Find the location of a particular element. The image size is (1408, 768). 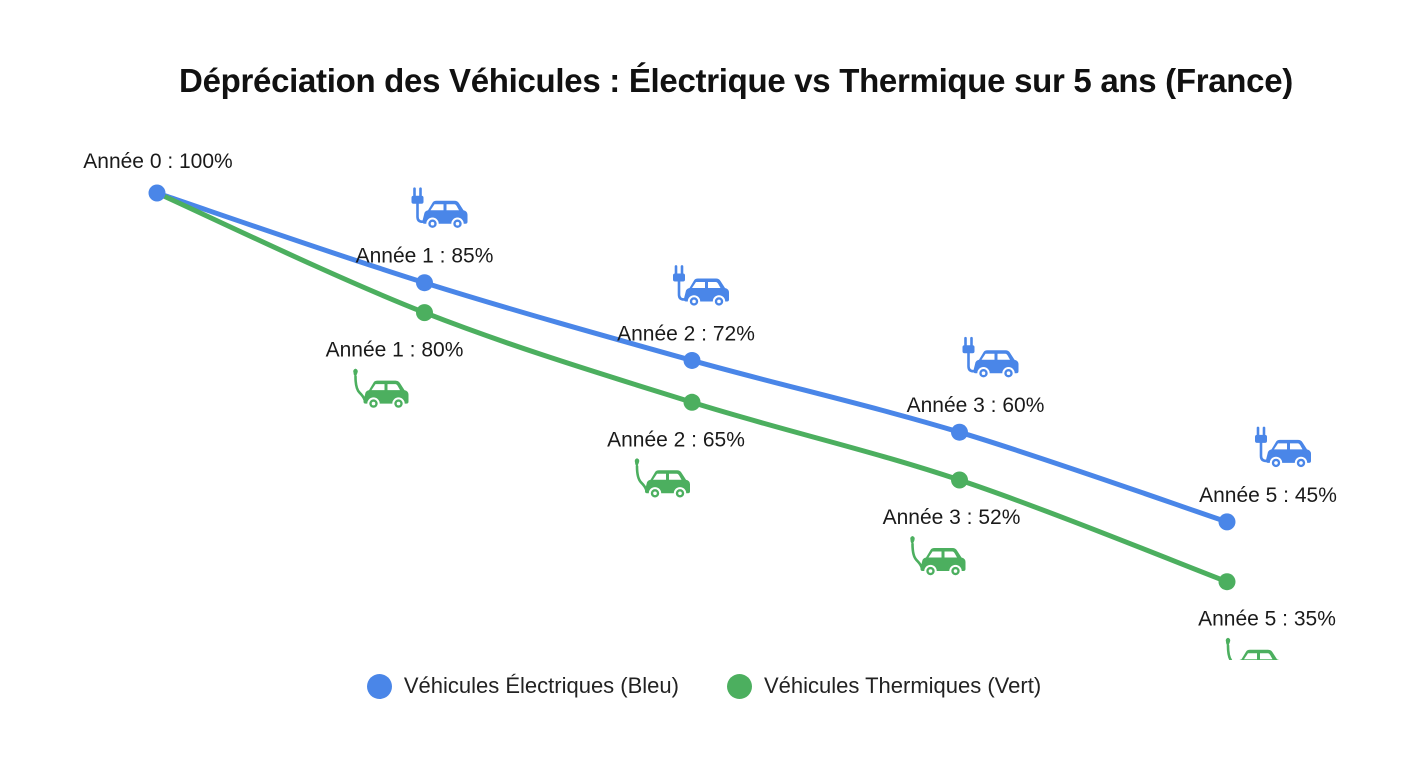

legend-label-thermal: Véhicules Thermiques (Vert) is located at coordinates (902, 685).